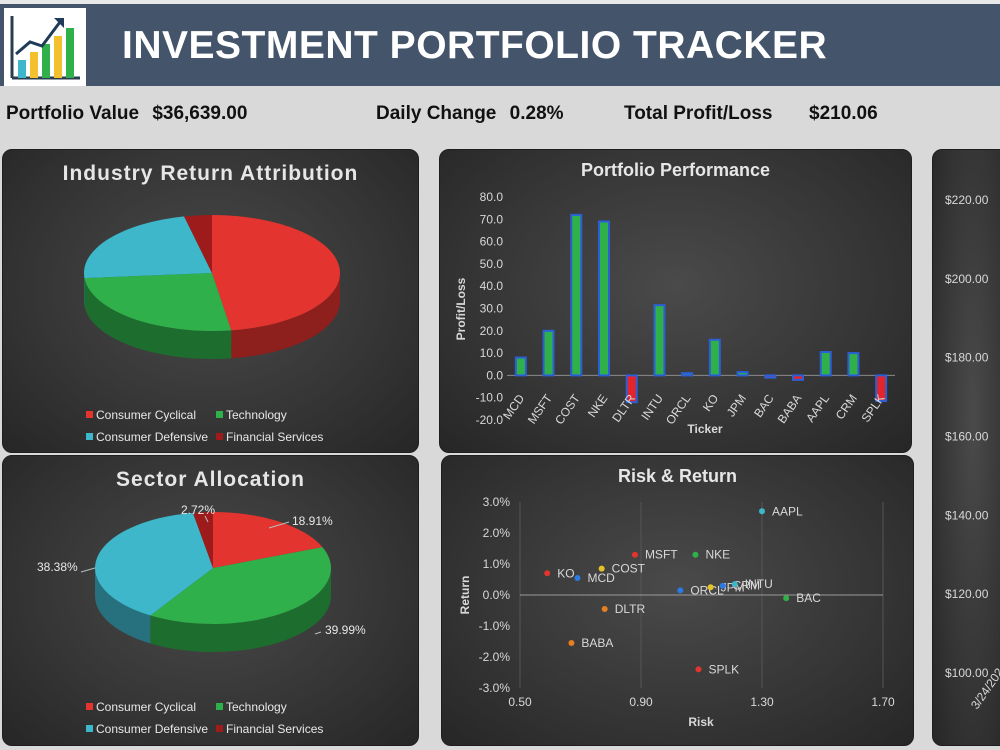 The width and height of the screenshot is (1000, 750). What do you see at coordinates (495, 626) in the screenshot?
I see `y-tick-label: -1.0%` at bounding box center [495, 626].